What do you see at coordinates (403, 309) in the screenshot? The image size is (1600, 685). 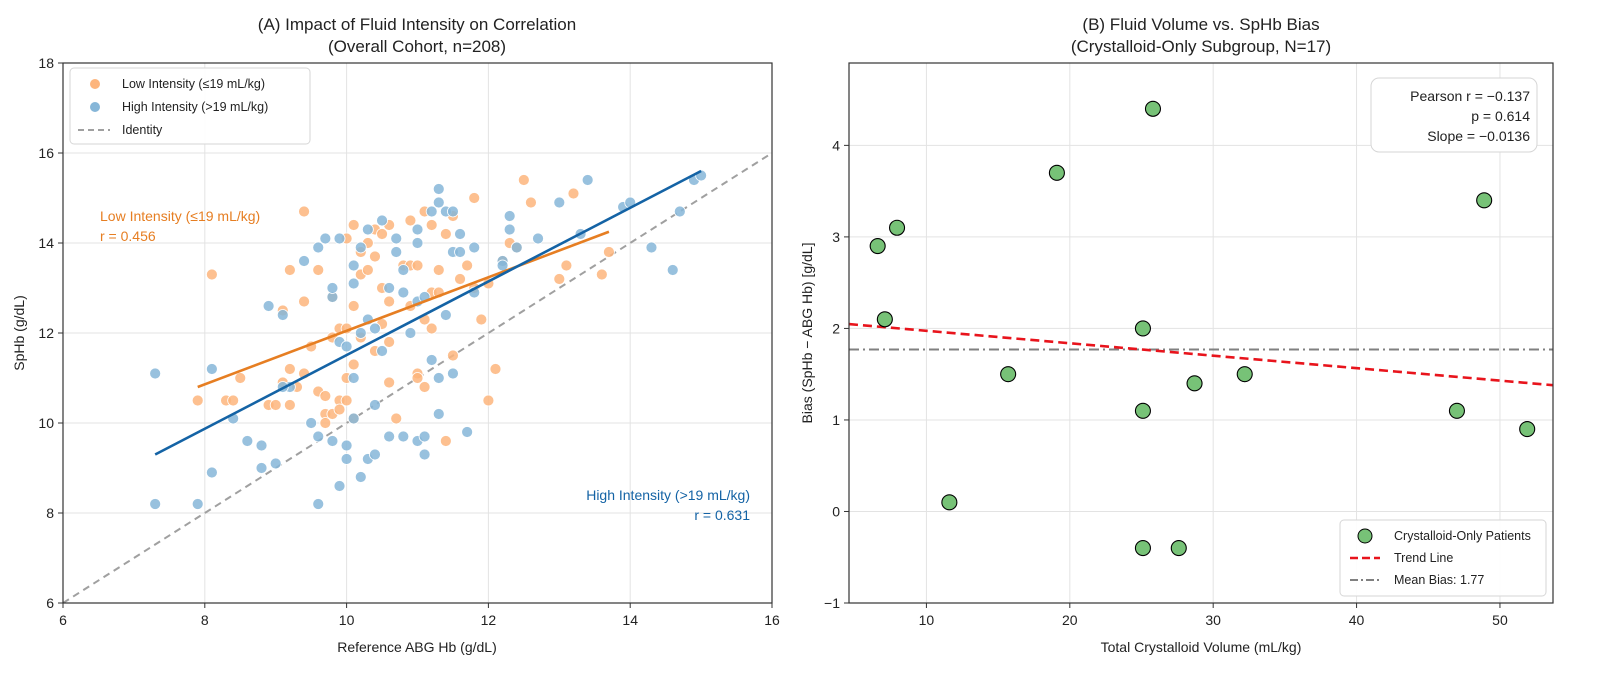 I see `low-intensity-fit-line` at bounding box center [403, 309].